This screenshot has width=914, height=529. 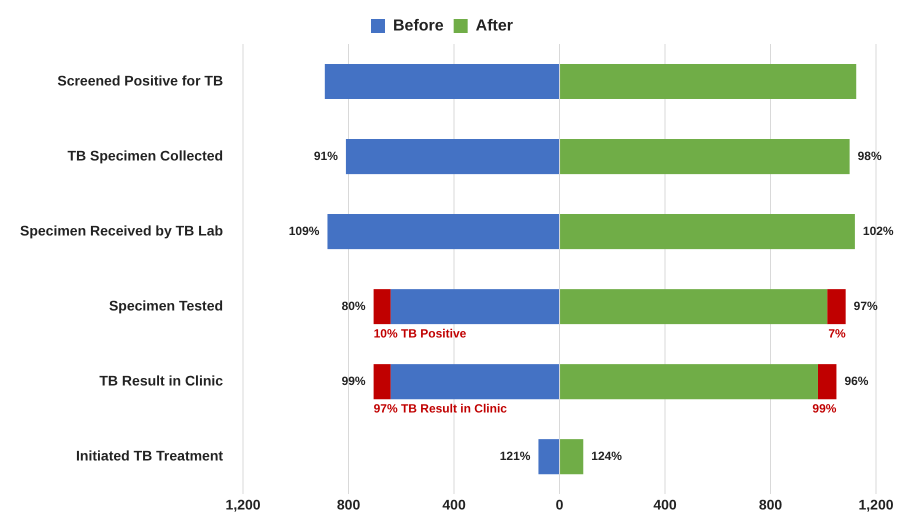 I want to click on legend-label: Before, so click(x=418, y=25).